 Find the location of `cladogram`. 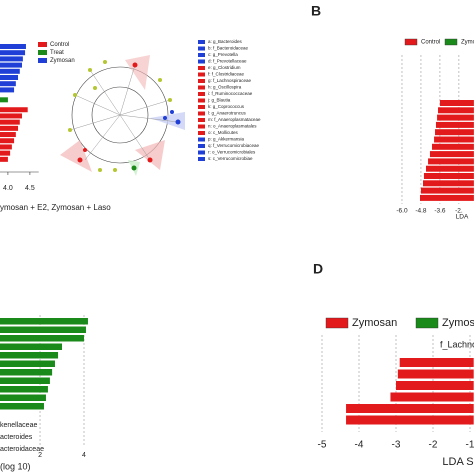

cladogram is located at coordinates (122, 115).